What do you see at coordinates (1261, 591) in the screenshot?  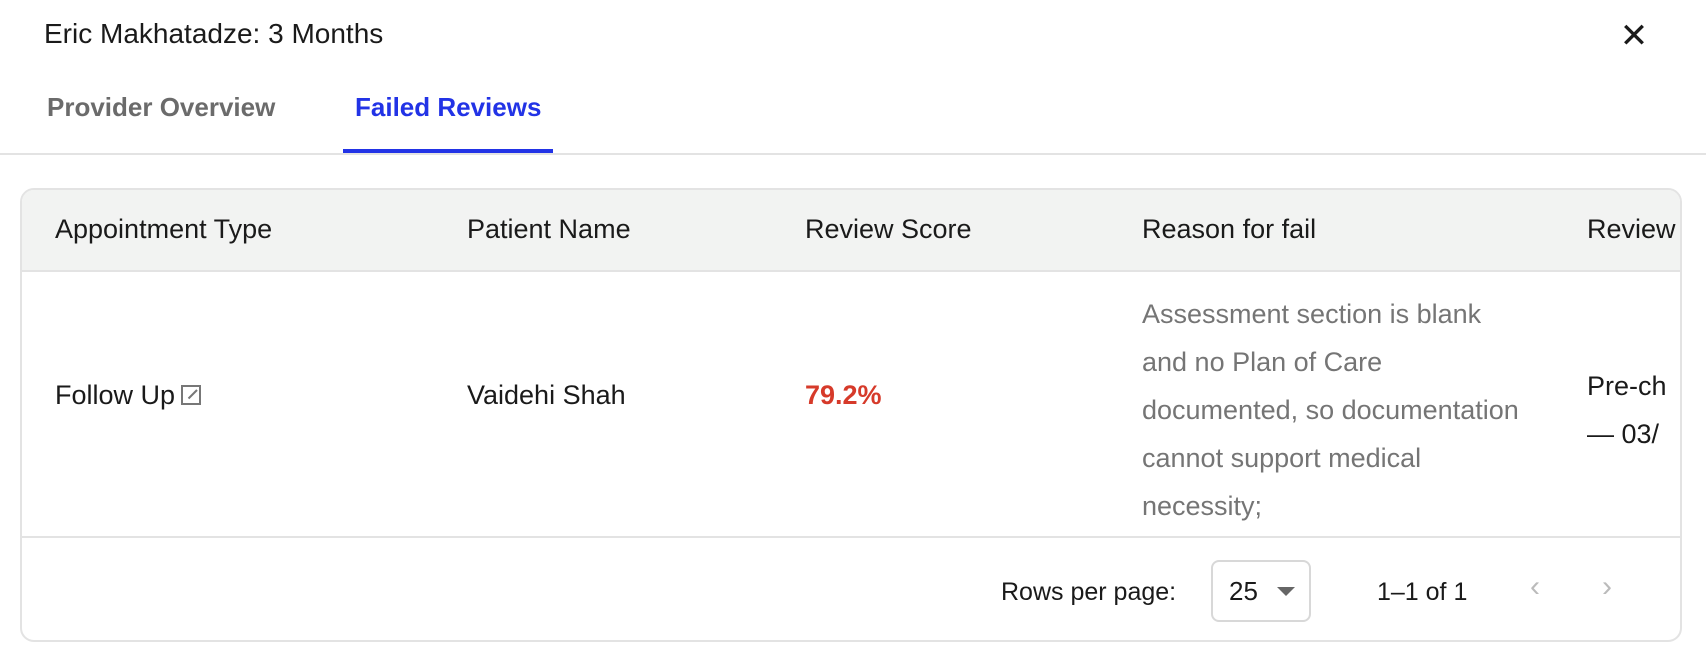 I see `rows-per-page-select: 25` at bounding box center [1261, 591].